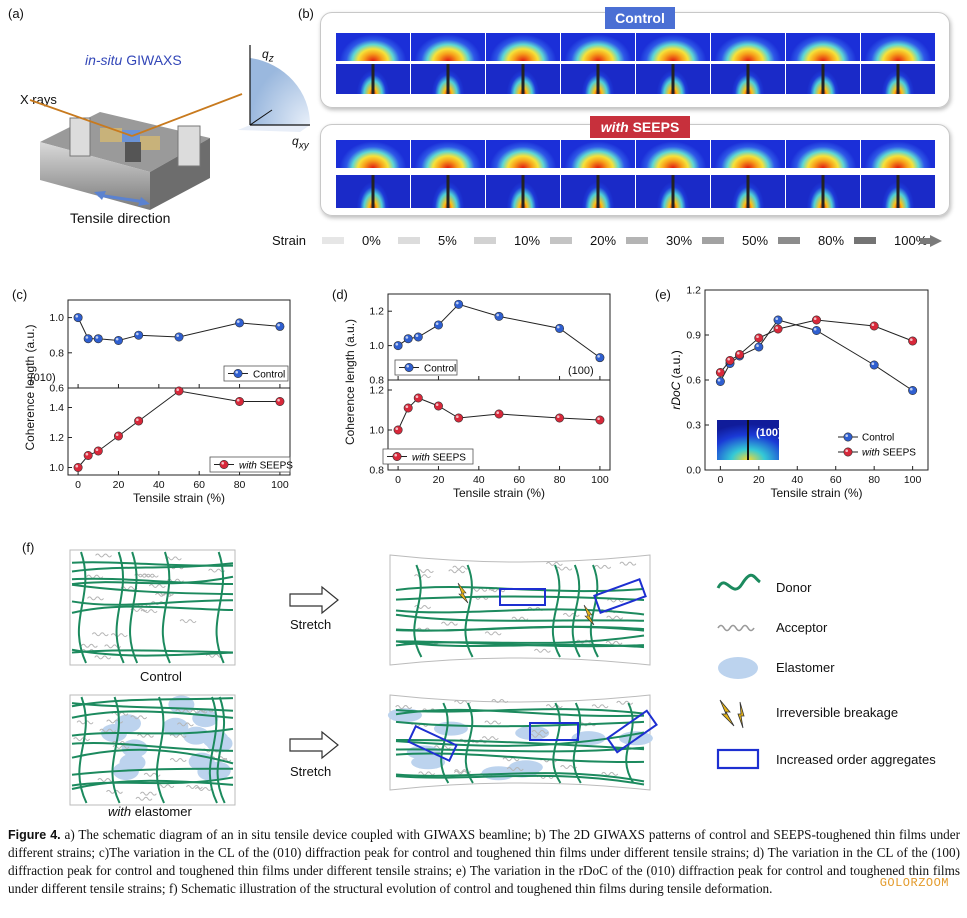  Describe the element at coordinates (805, 667) in the screenshot. I see `legend-elastomer: Elastomer` at that location.